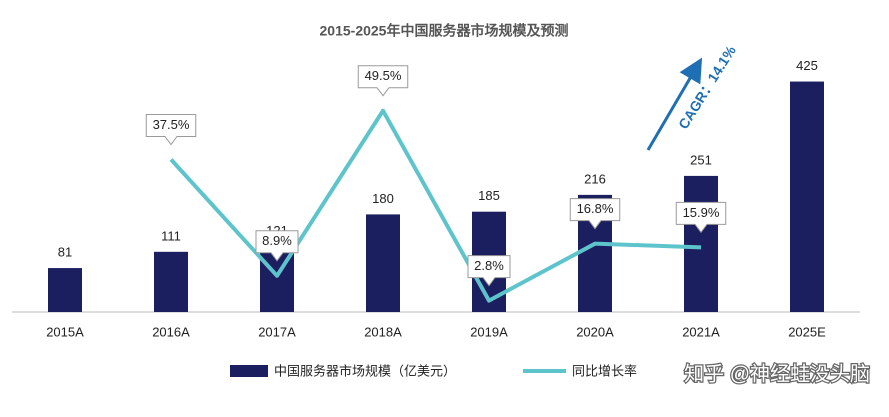 Image resolution: width=889 pixels, height=417 pixels. I want to click on watermark: 知乎 @神经蛙没头脑, so click(777, 373).